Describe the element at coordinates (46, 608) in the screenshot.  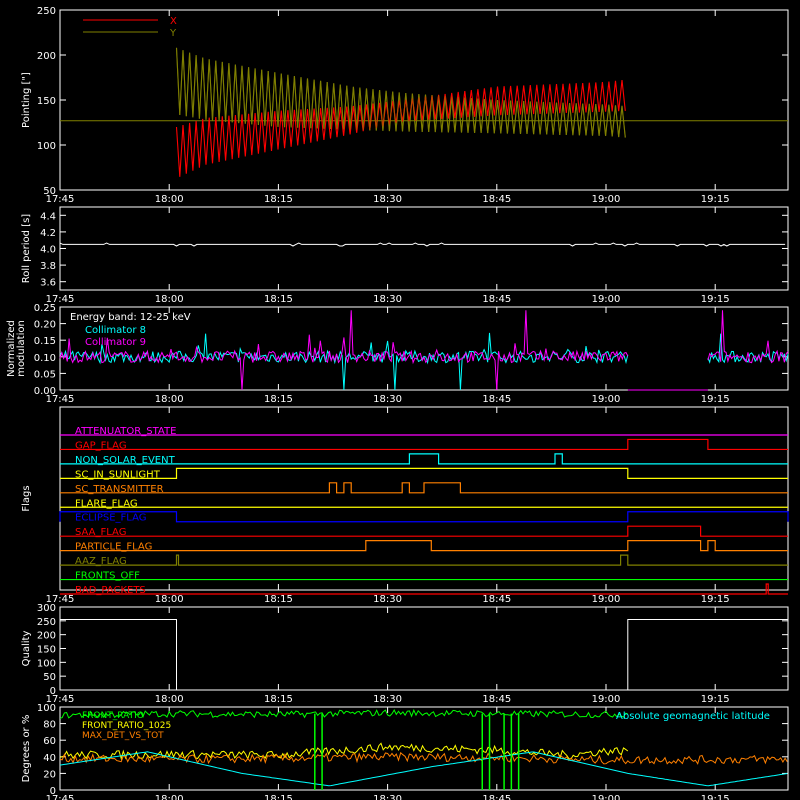
I see `y-tick-label: 300` at that location.